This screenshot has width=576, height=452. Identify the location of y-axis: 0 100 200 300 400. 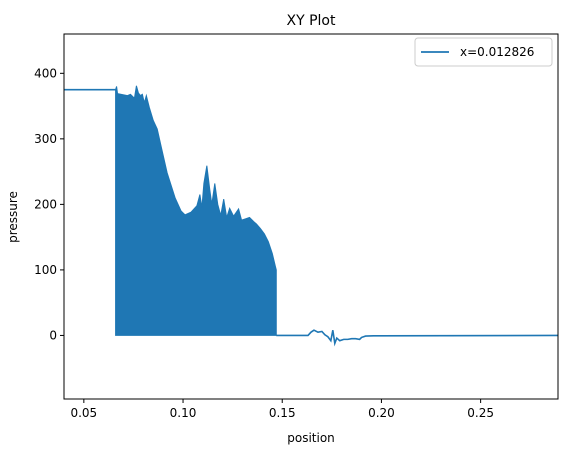
(49, 204).